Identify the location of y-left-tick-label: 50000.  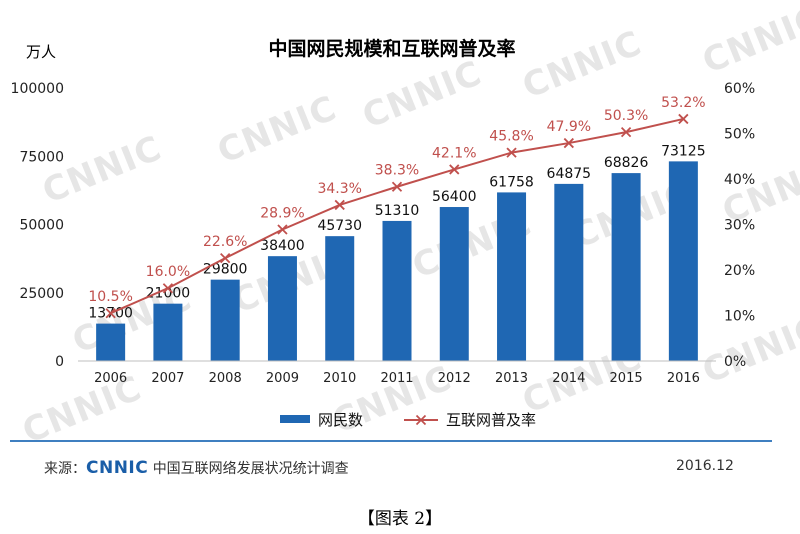
(41, 226).